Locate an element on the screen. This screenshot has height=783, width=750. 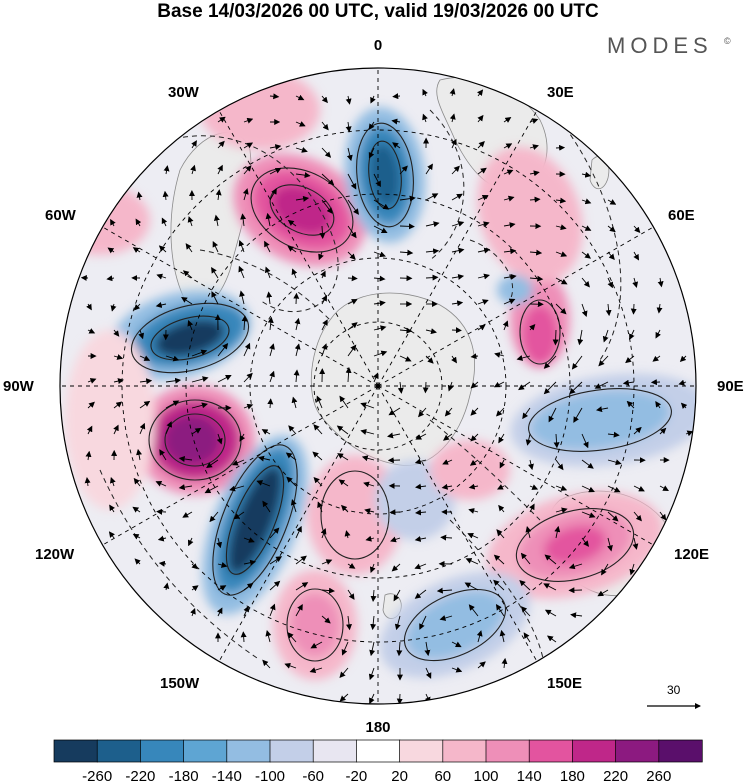
colorbar-tick-label: 20 is located at coordinates (399, 775).